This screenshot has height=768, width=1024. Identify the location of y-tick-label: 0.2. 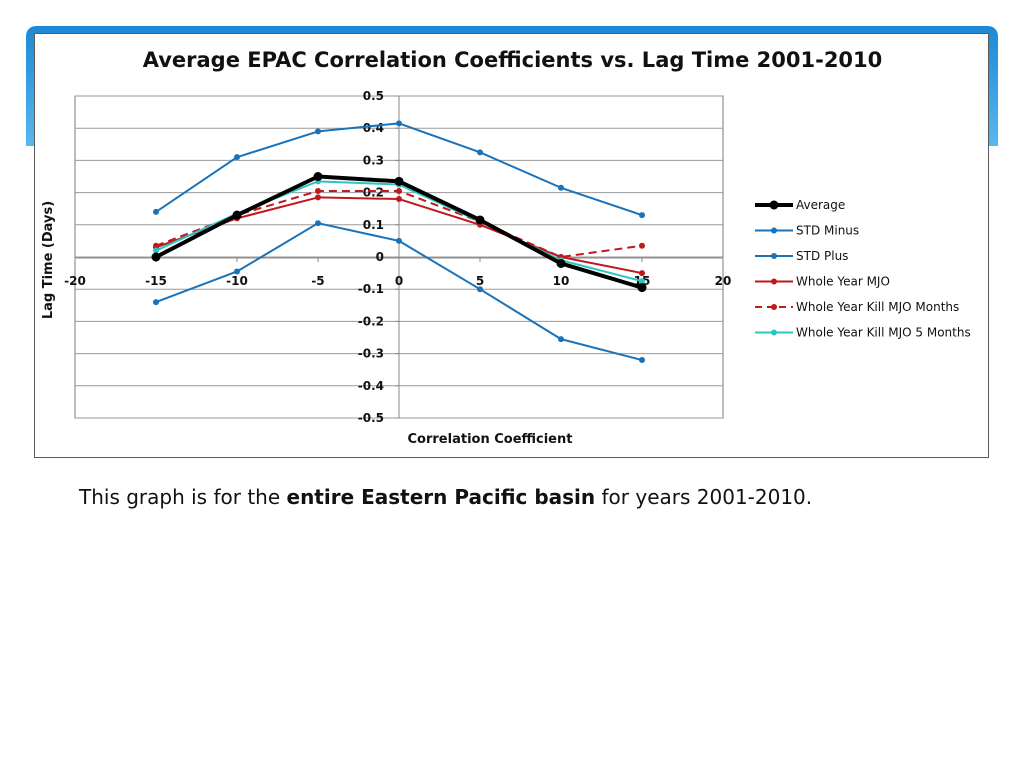
(373, 193).